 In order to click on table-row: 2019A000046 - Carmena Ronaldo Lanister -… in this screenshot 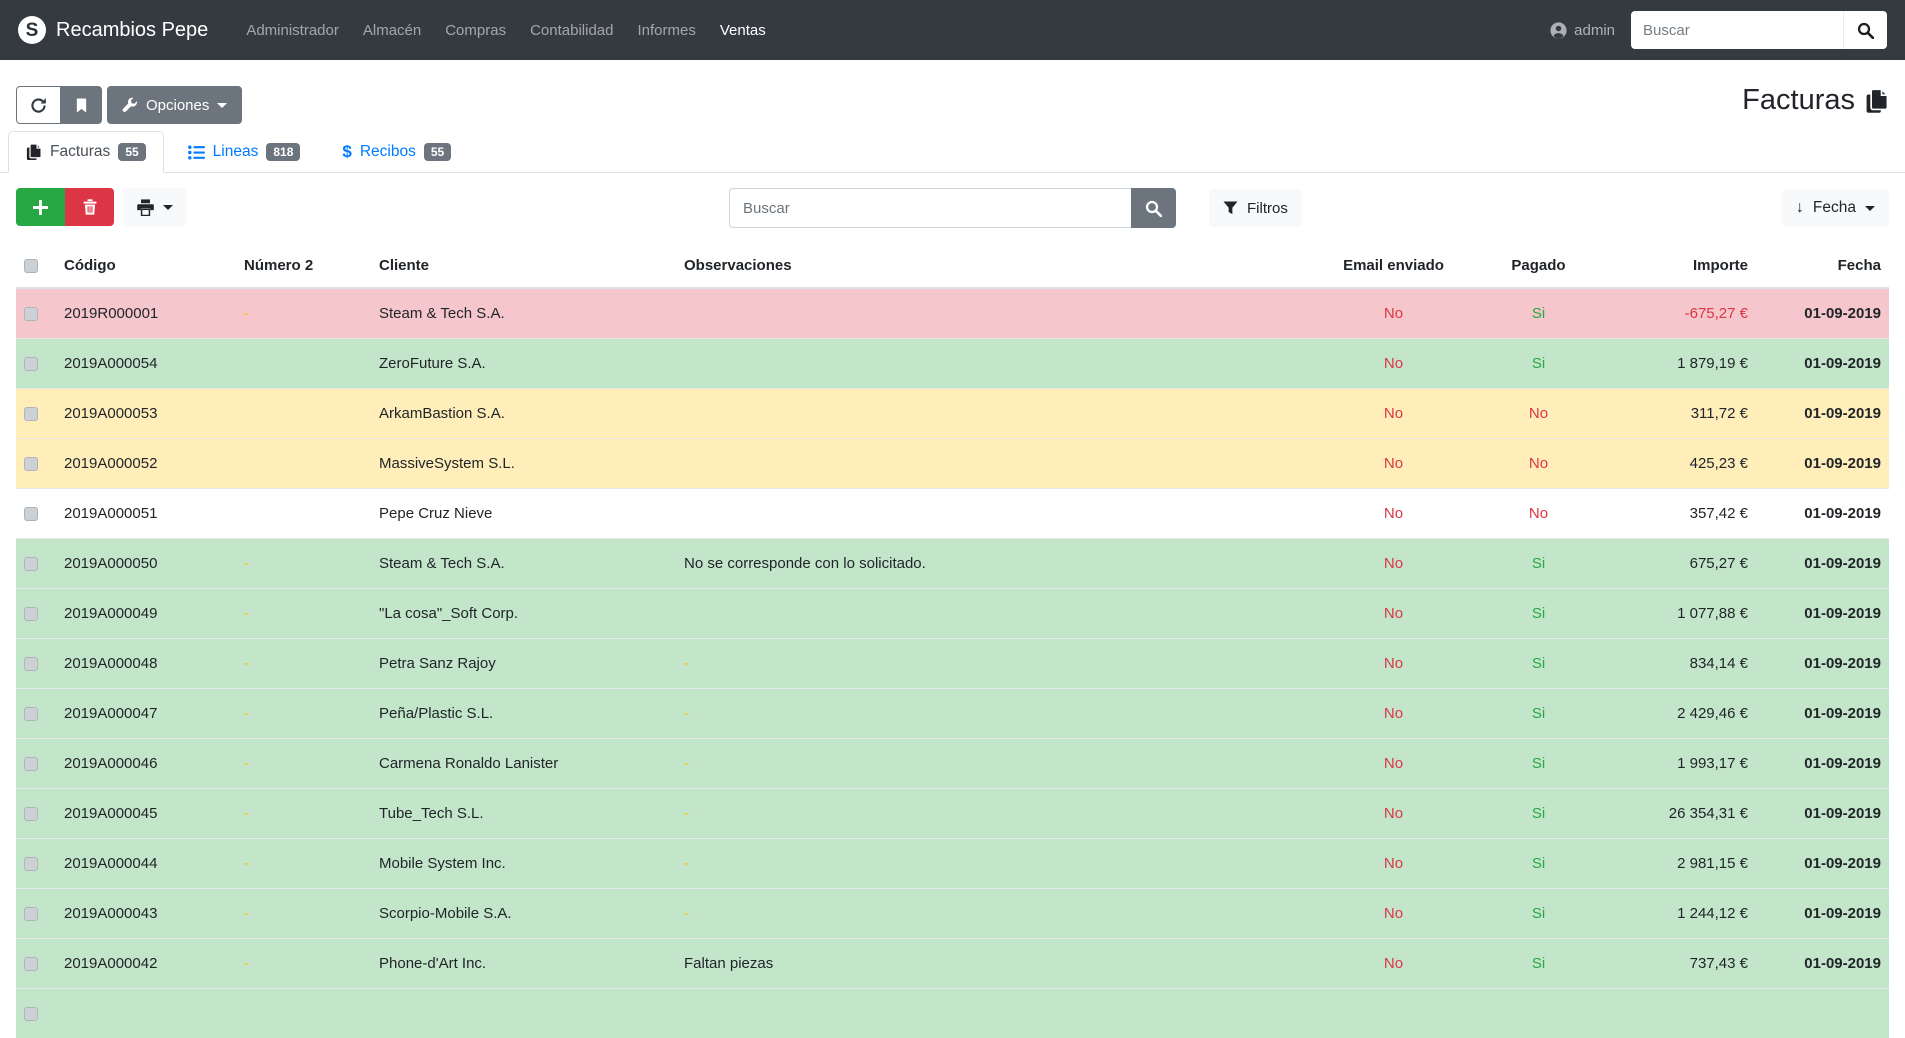, I will do `click(952, 764)`.